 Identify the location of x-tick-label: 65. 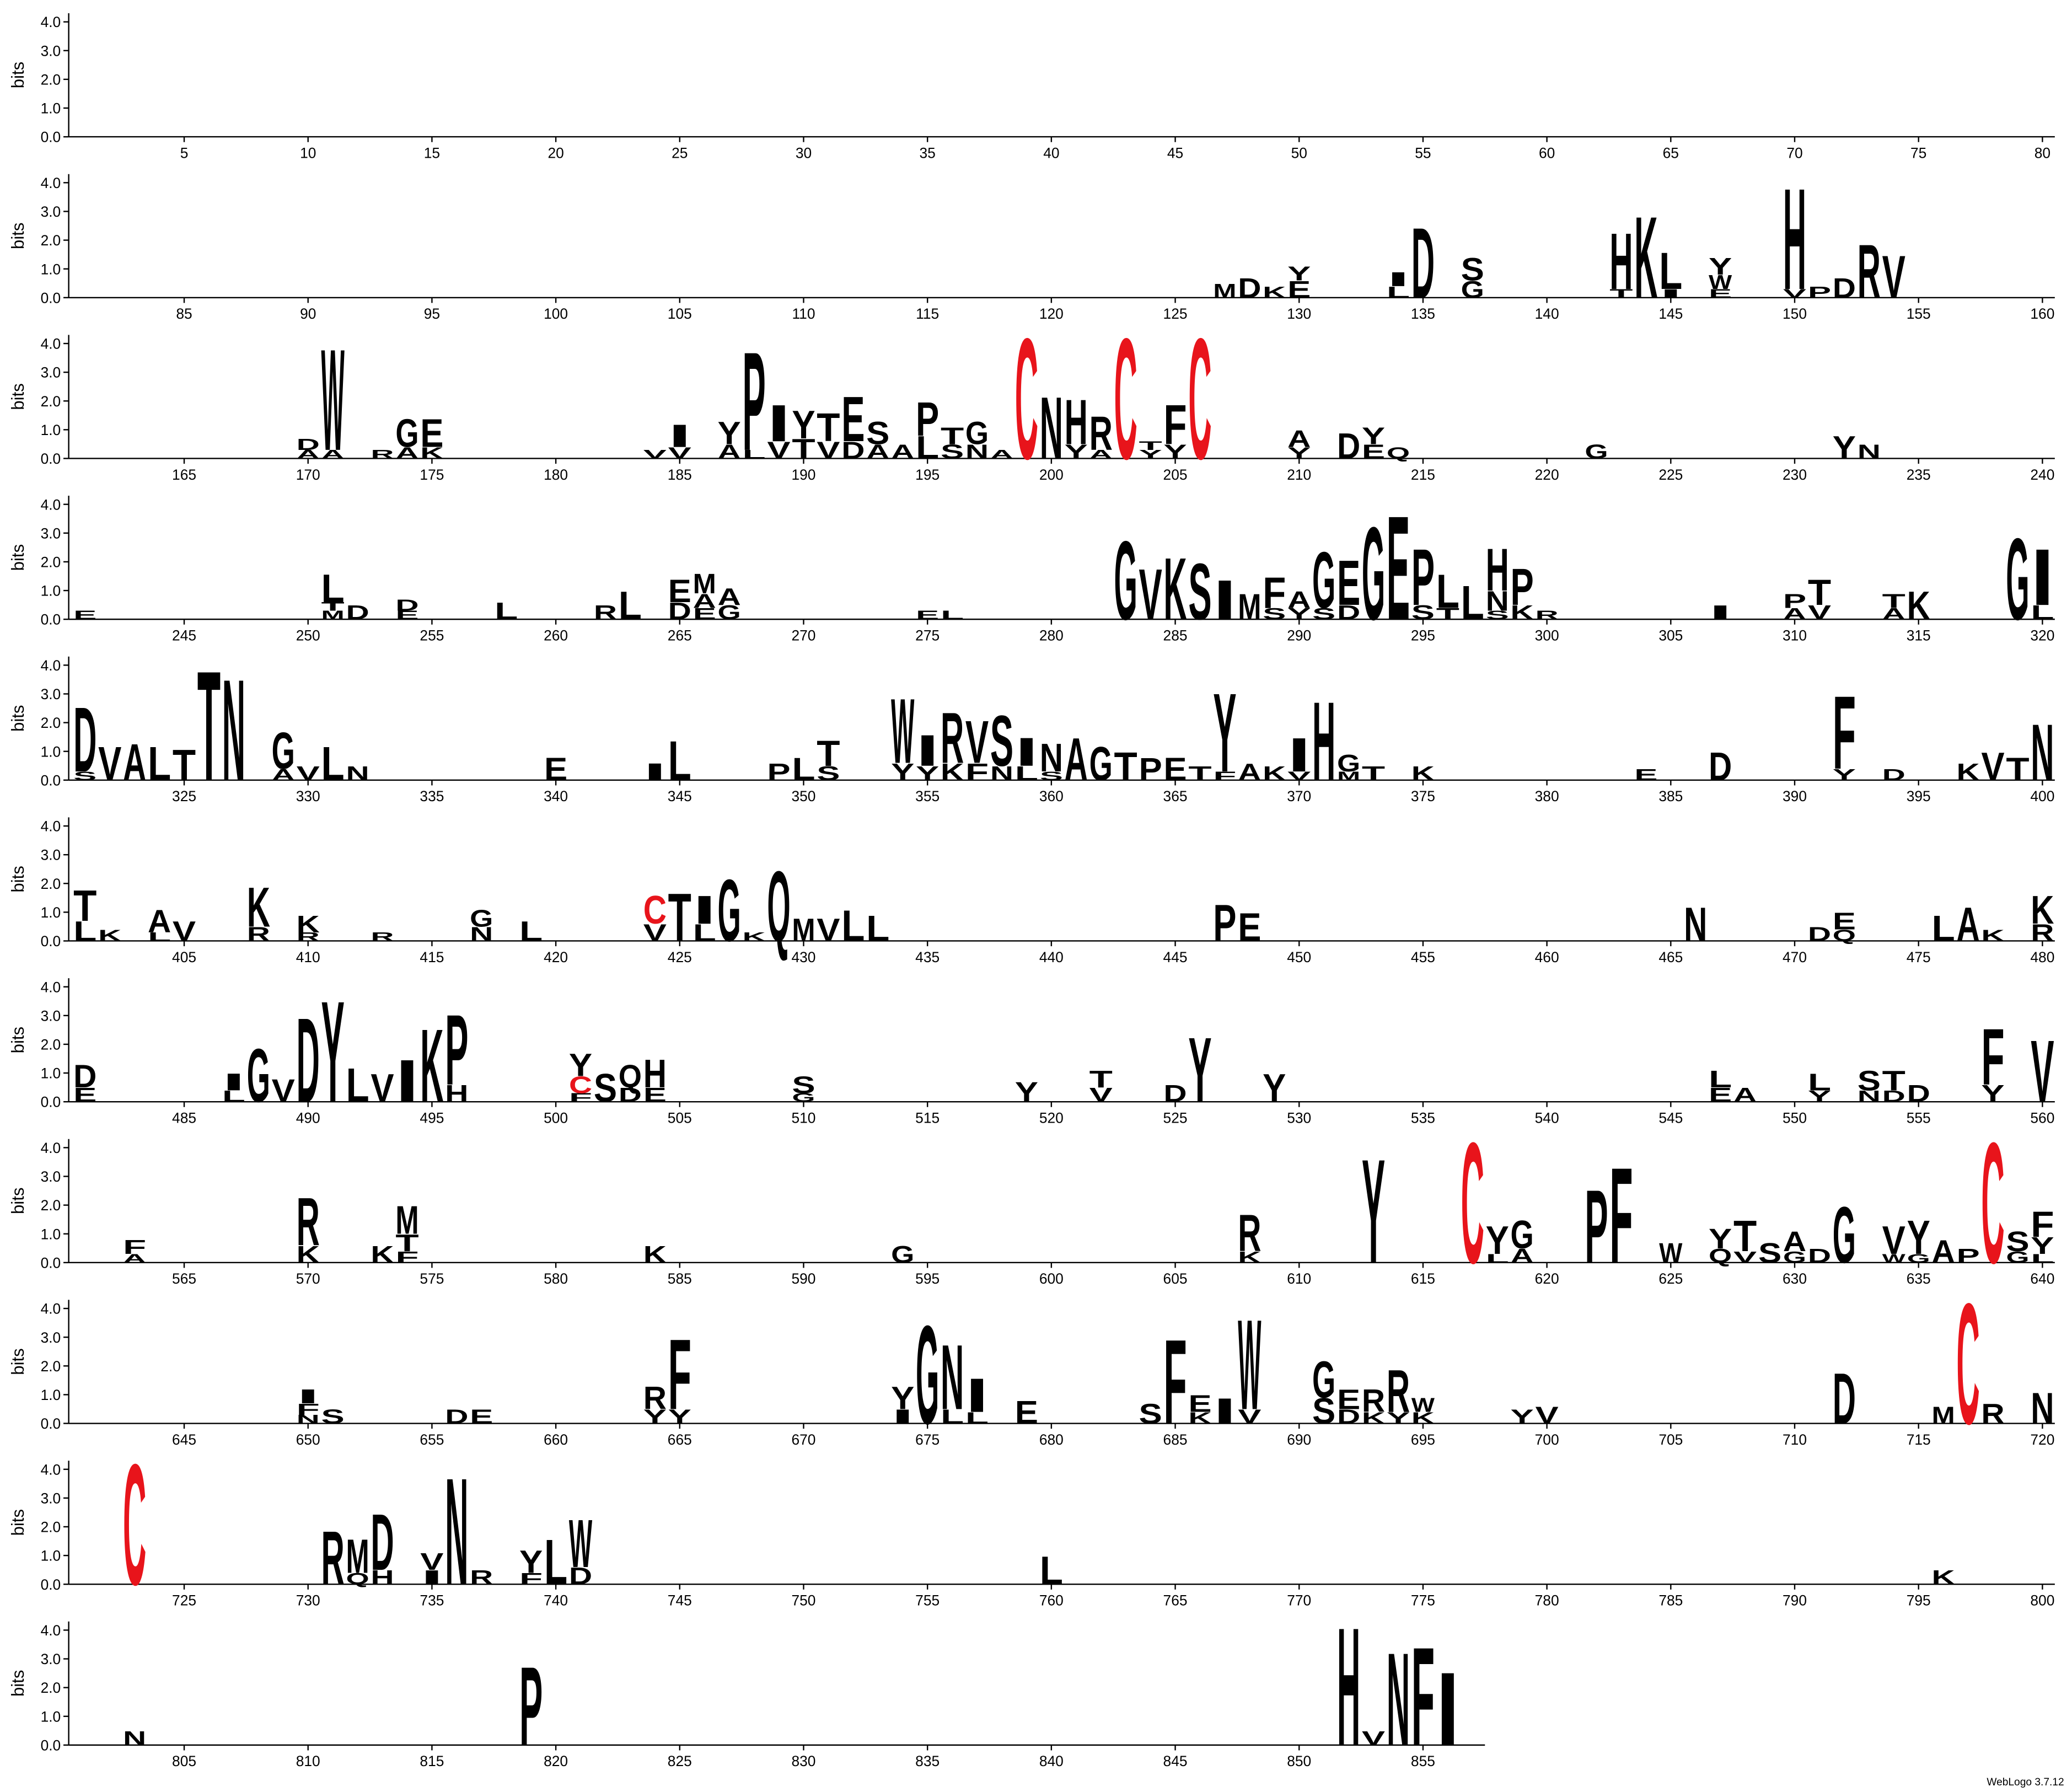
(1671, 152).